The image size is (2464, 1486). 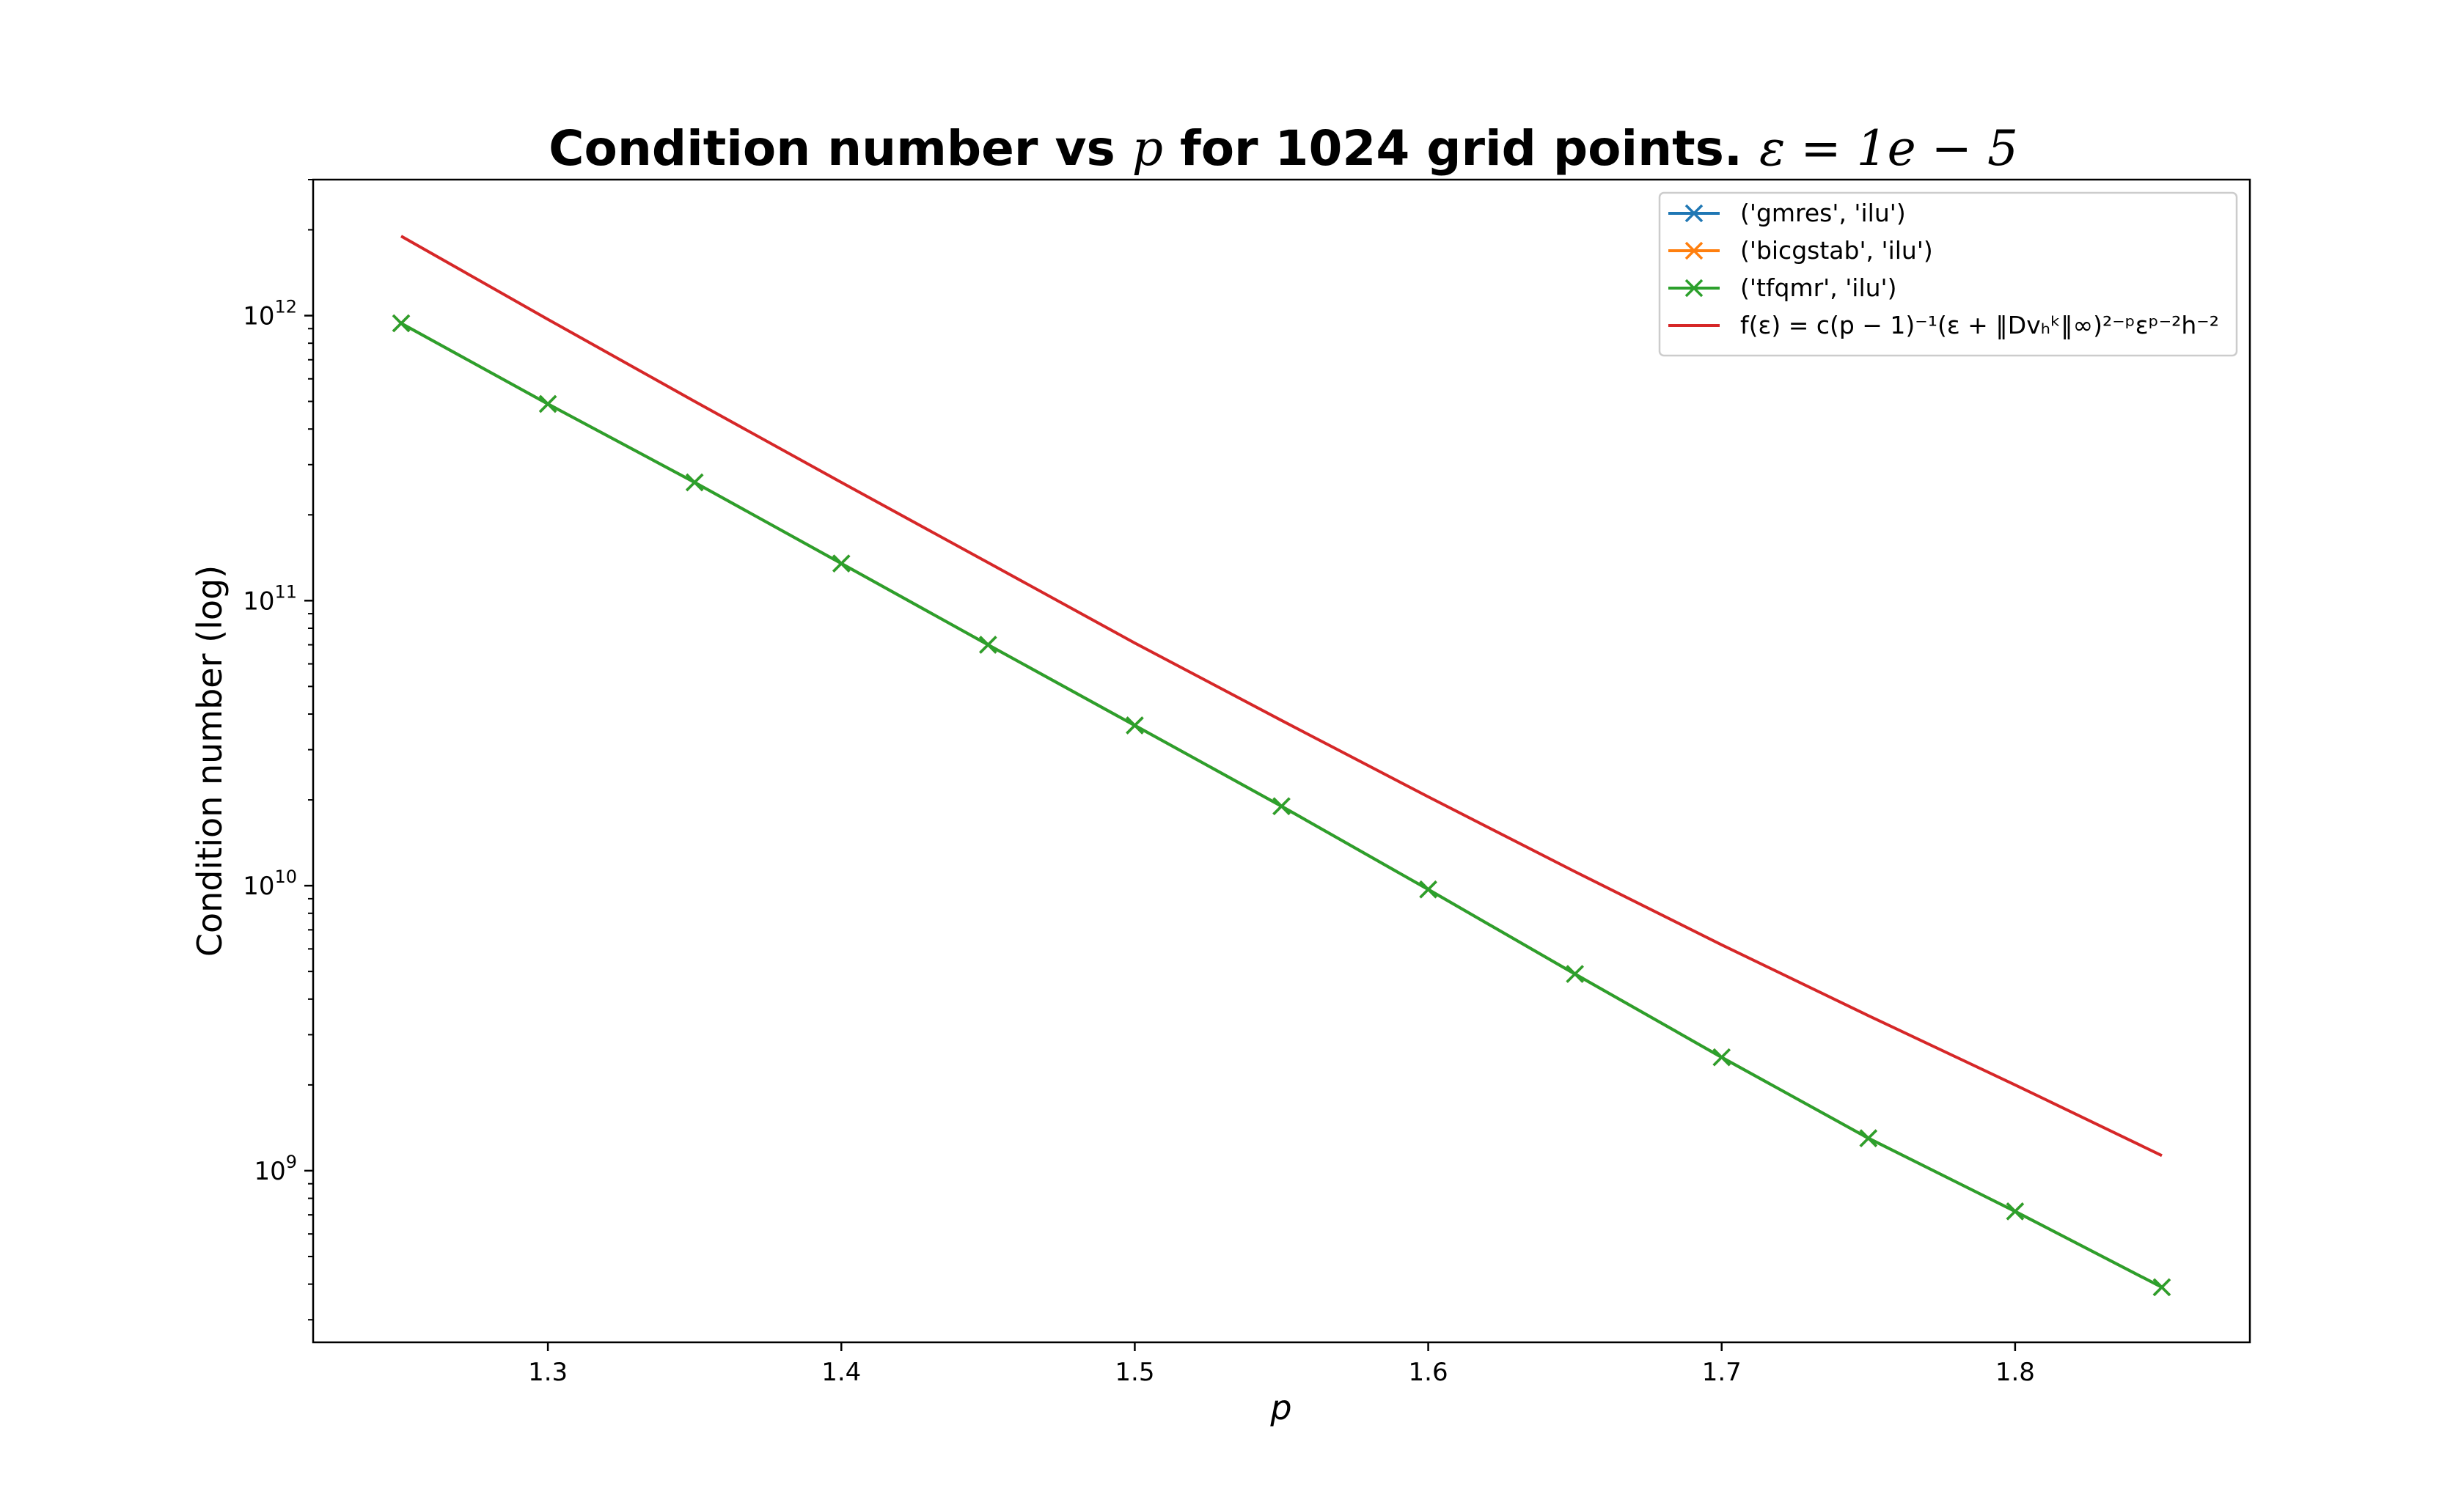 I want to click on x-tick-label-5: 1.8, so click(x=2015, y=1372).